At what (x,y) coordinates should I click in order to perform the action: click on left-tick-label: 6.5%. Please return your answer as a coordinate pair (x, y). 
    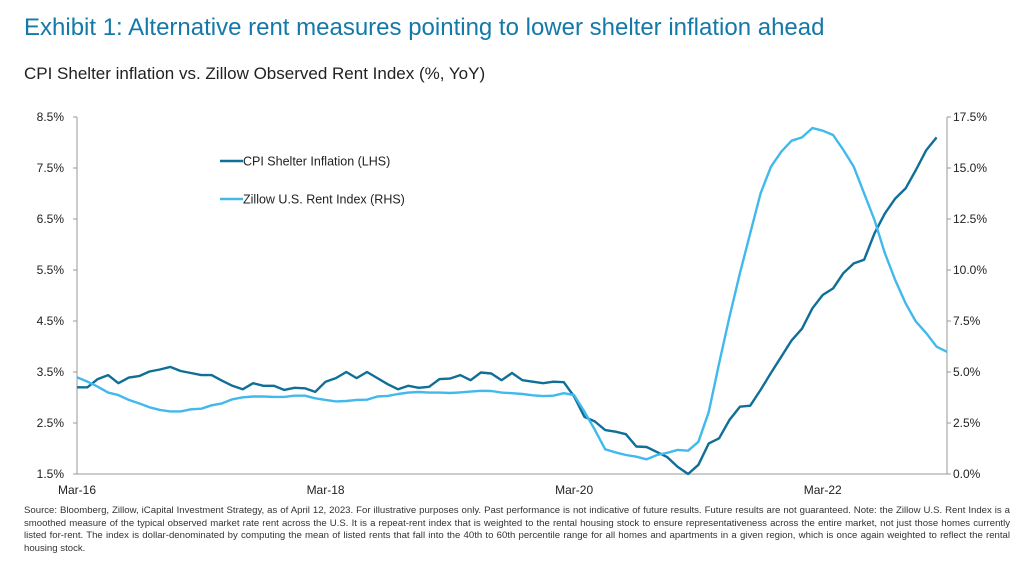
    Looking at the image, I should click on (51, 219).